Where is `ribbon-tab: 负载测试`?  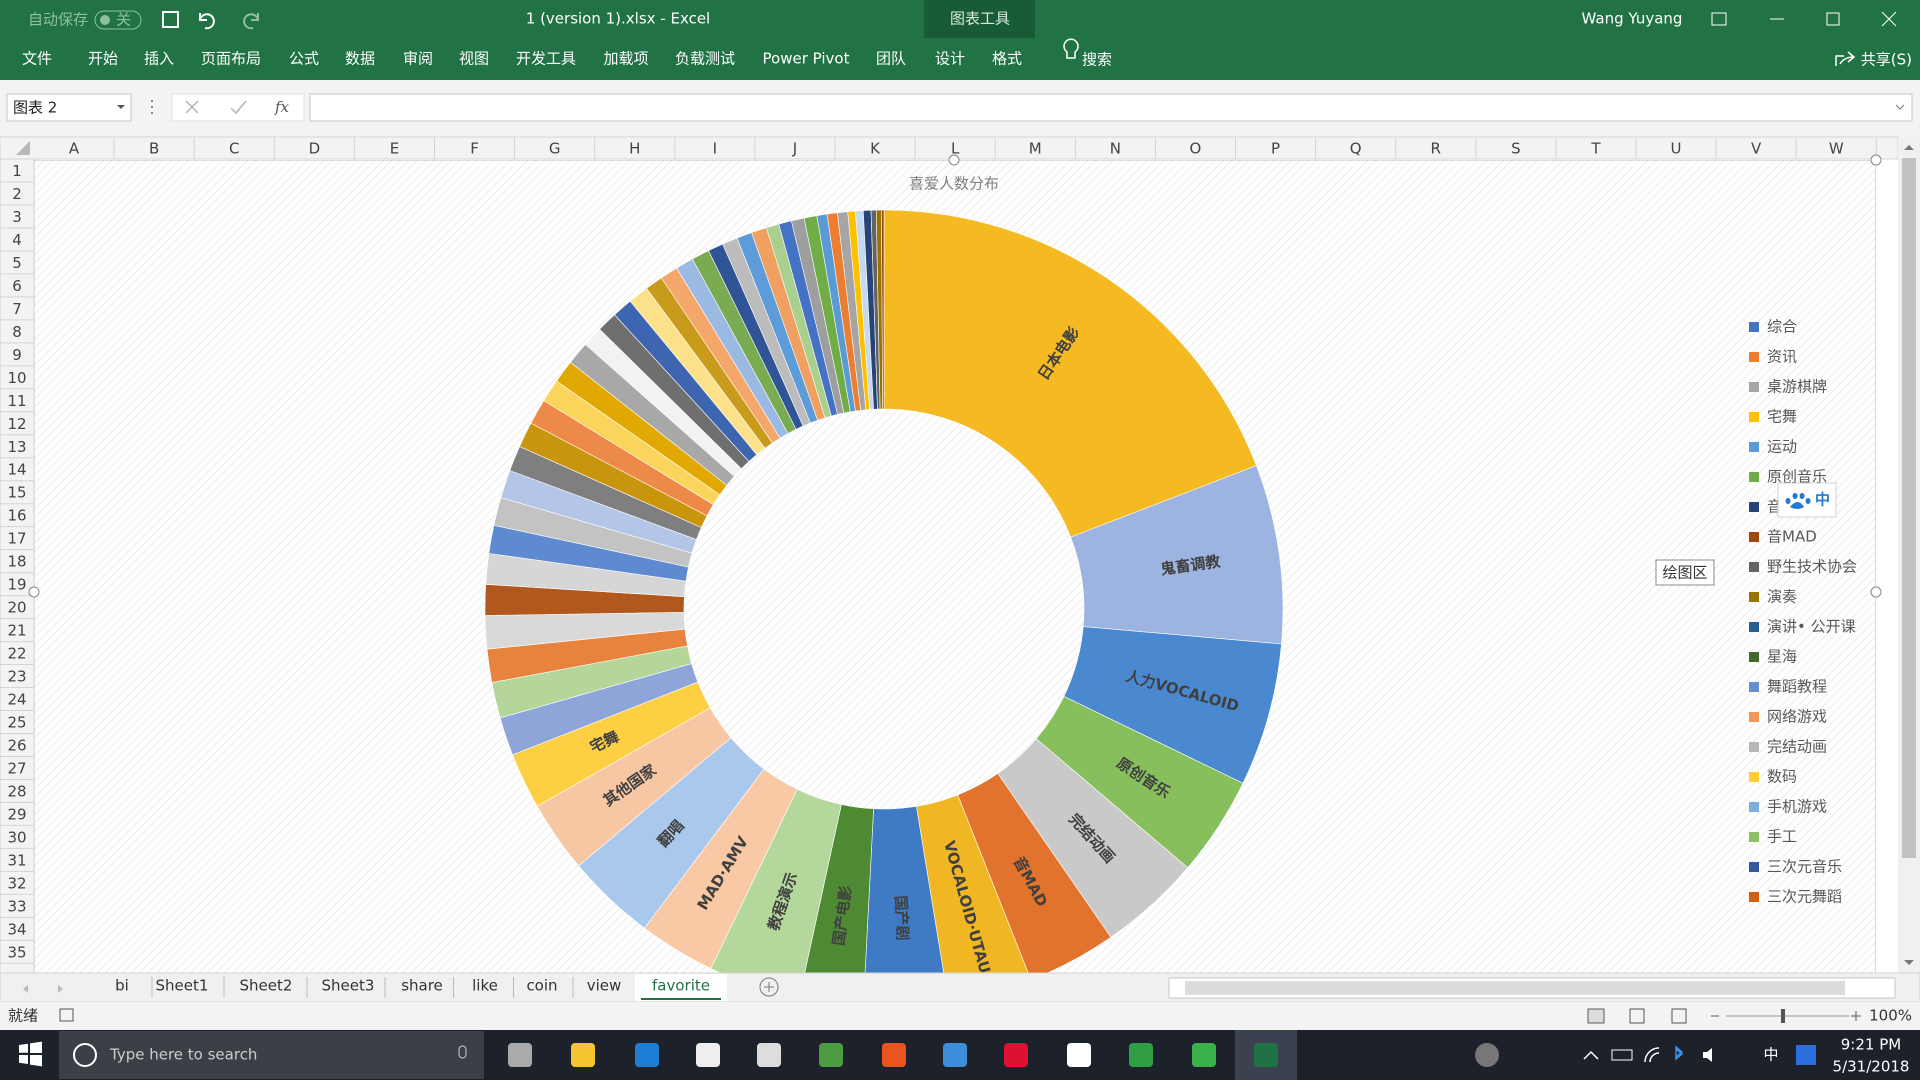 ribbon-tab: 负载测试 is located at coordinates (705, 59).